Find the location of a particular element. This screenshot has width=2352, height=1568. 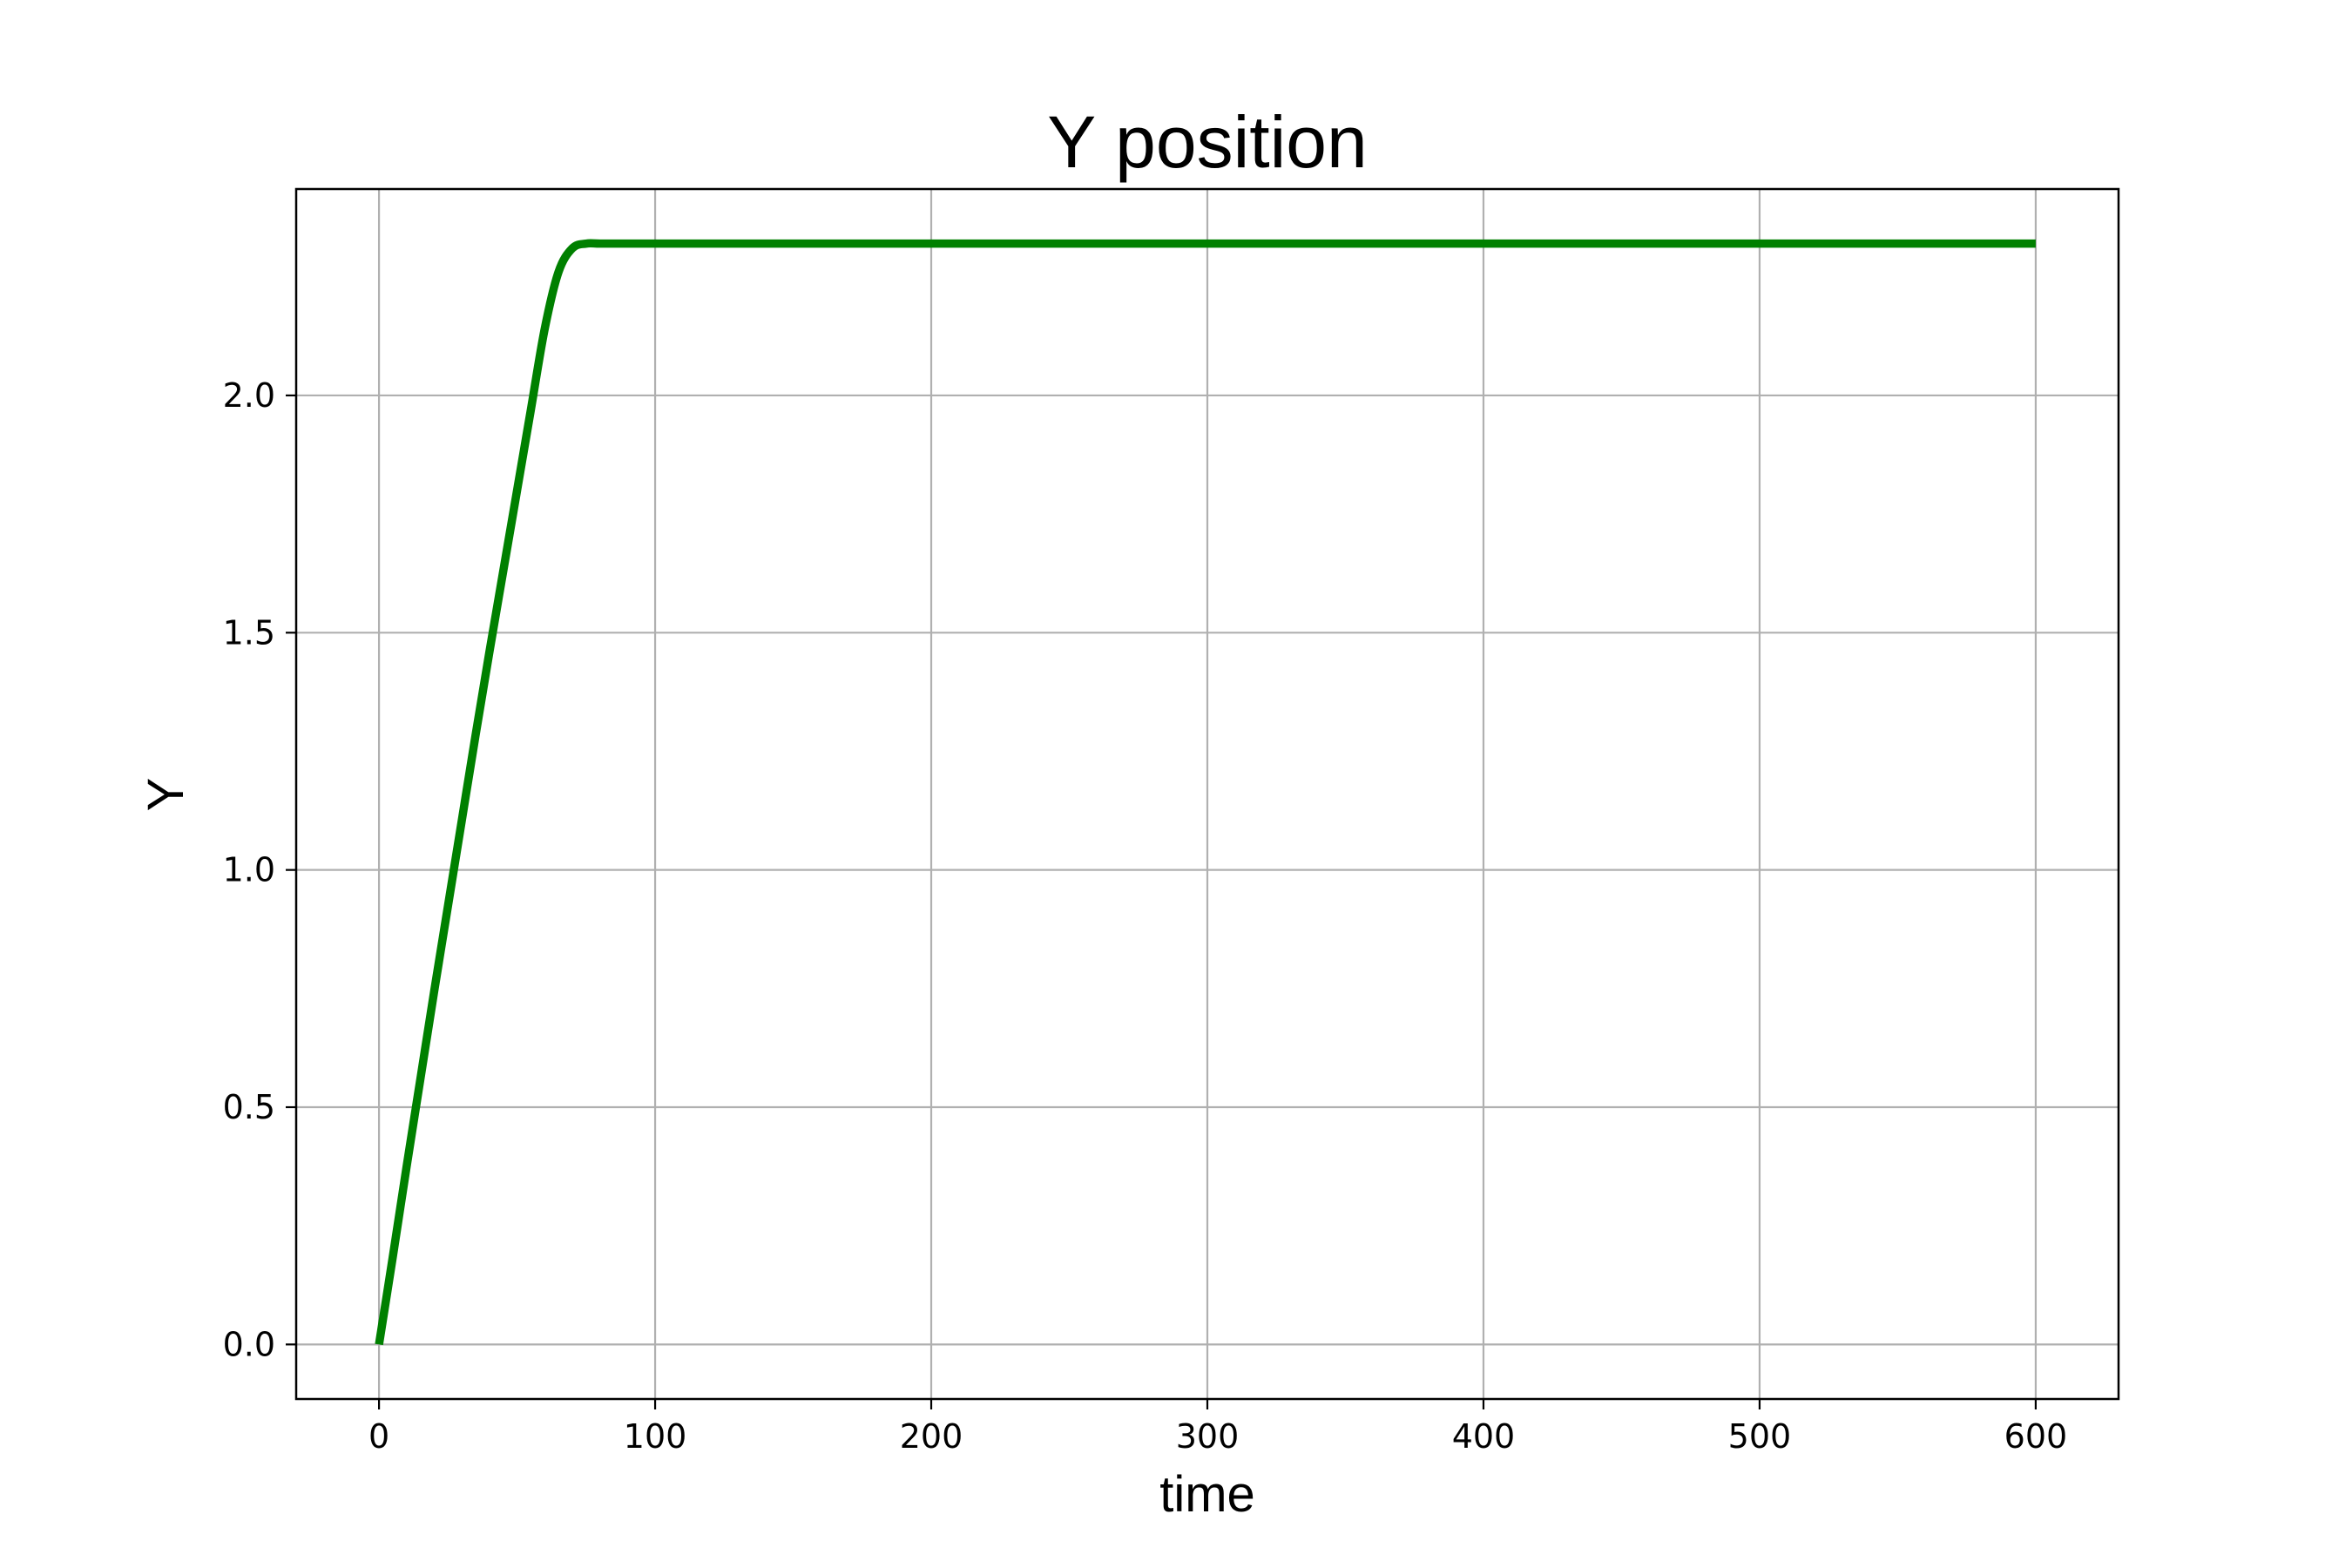

x-axis-ticks: 0 100 200 300 400 500 600 is located at coordinates (1217, 1428).